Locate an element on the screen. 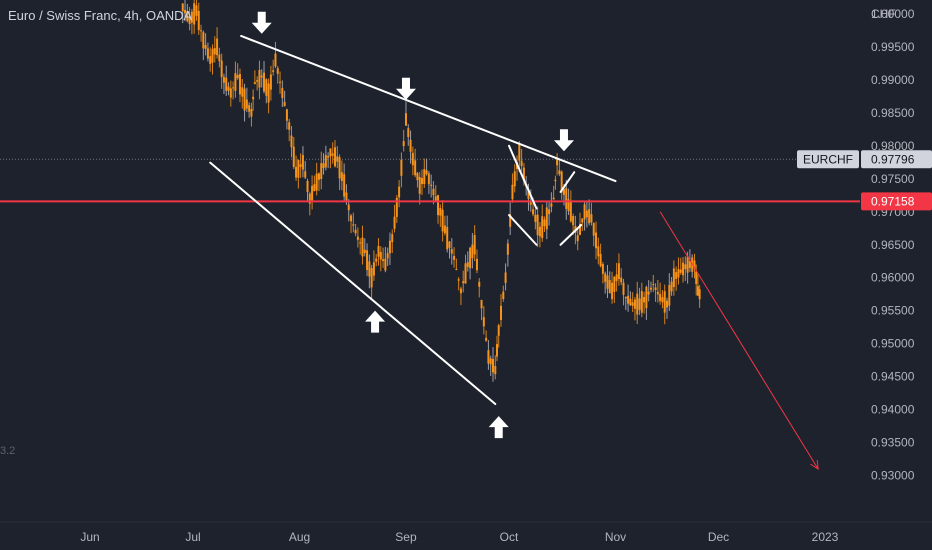 This screenshot has height=550, width=932. y-tick-label: 0.98500 is located at coordinates (893, 113).